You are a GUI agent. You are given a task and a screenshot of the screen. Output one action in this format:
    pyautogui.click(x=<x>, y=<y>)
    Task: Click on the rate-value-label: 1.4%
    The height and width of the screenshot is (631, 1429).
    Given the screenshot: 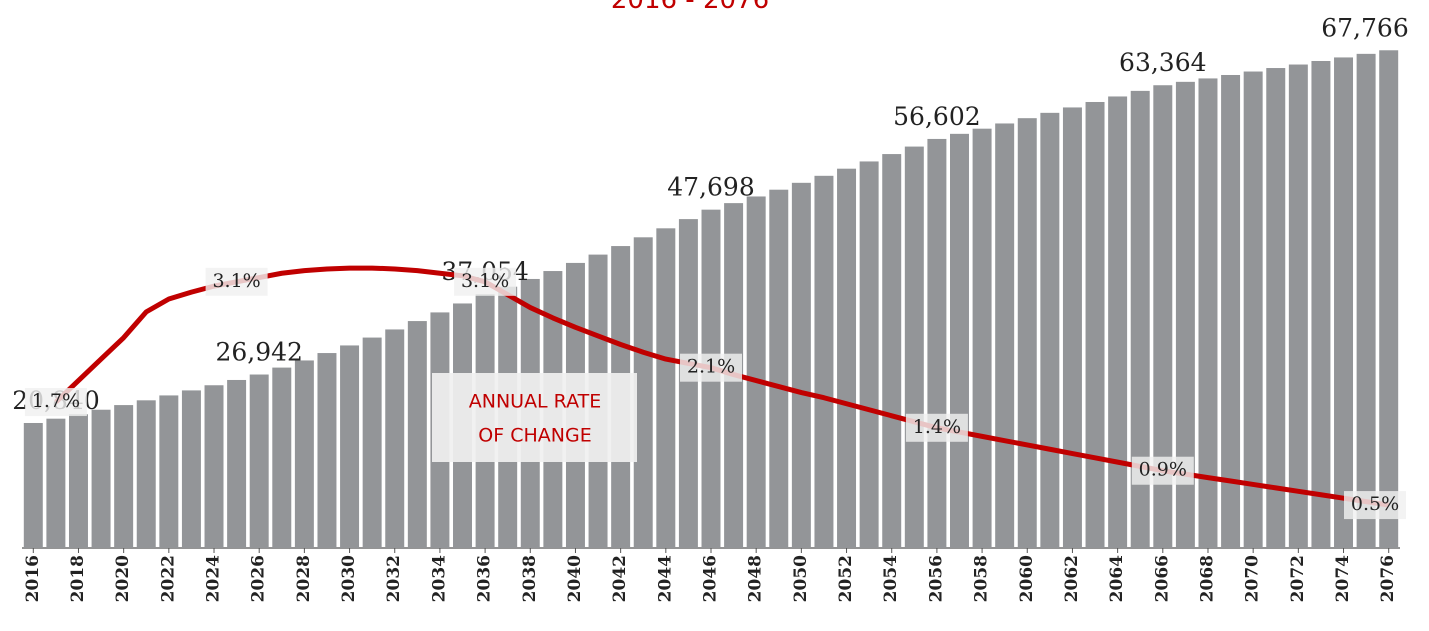 What is the action you would take?
    pyautogui.click(x=937, y=427)
    